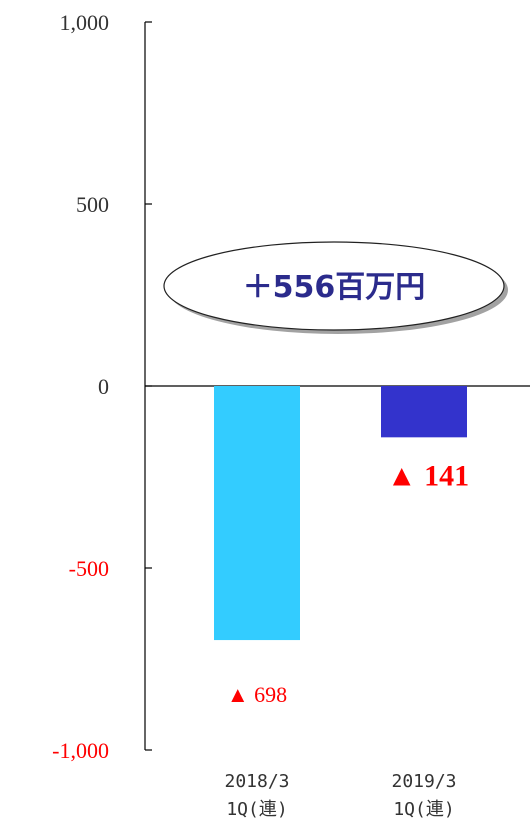 This screenshot has width=530, height=836. I want to click on callout-ellipse, so click(334, 286).